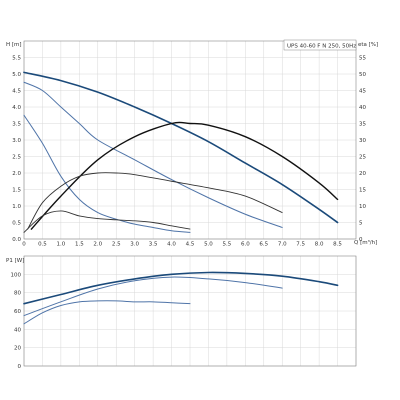 This screenshot has width=400, height=400. Describe the element at coordinates (15, 261) in the screenshot. I see `p1-chart-ylabel: P1 [W]` at that location.